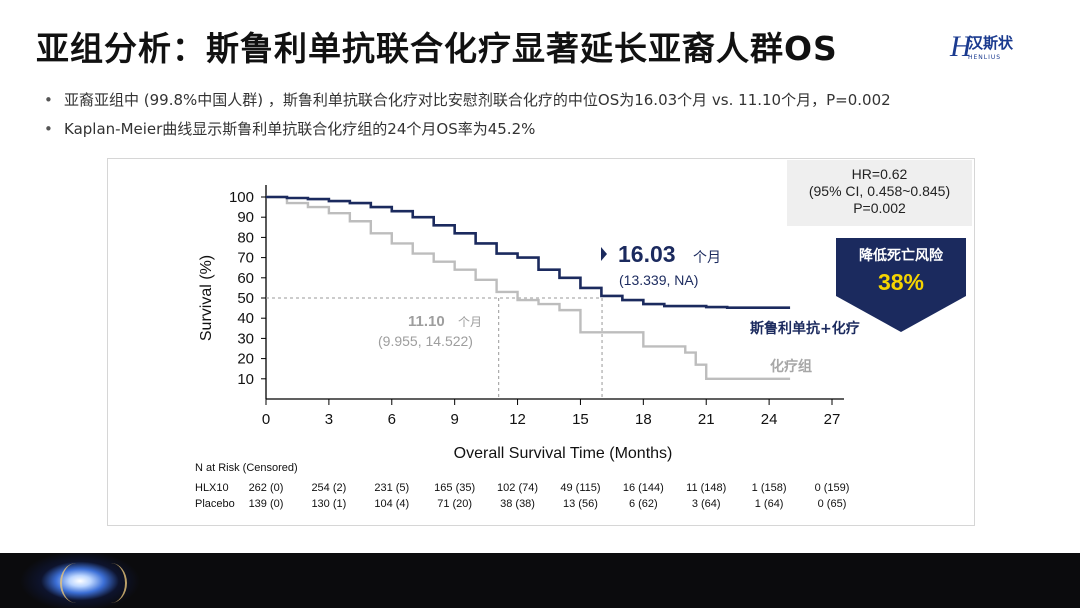 The width and height of the screenshot is (1080, 608). Describe the element at coordinates (540, 580) in the screenshot. I see `footer-bar` at that location.